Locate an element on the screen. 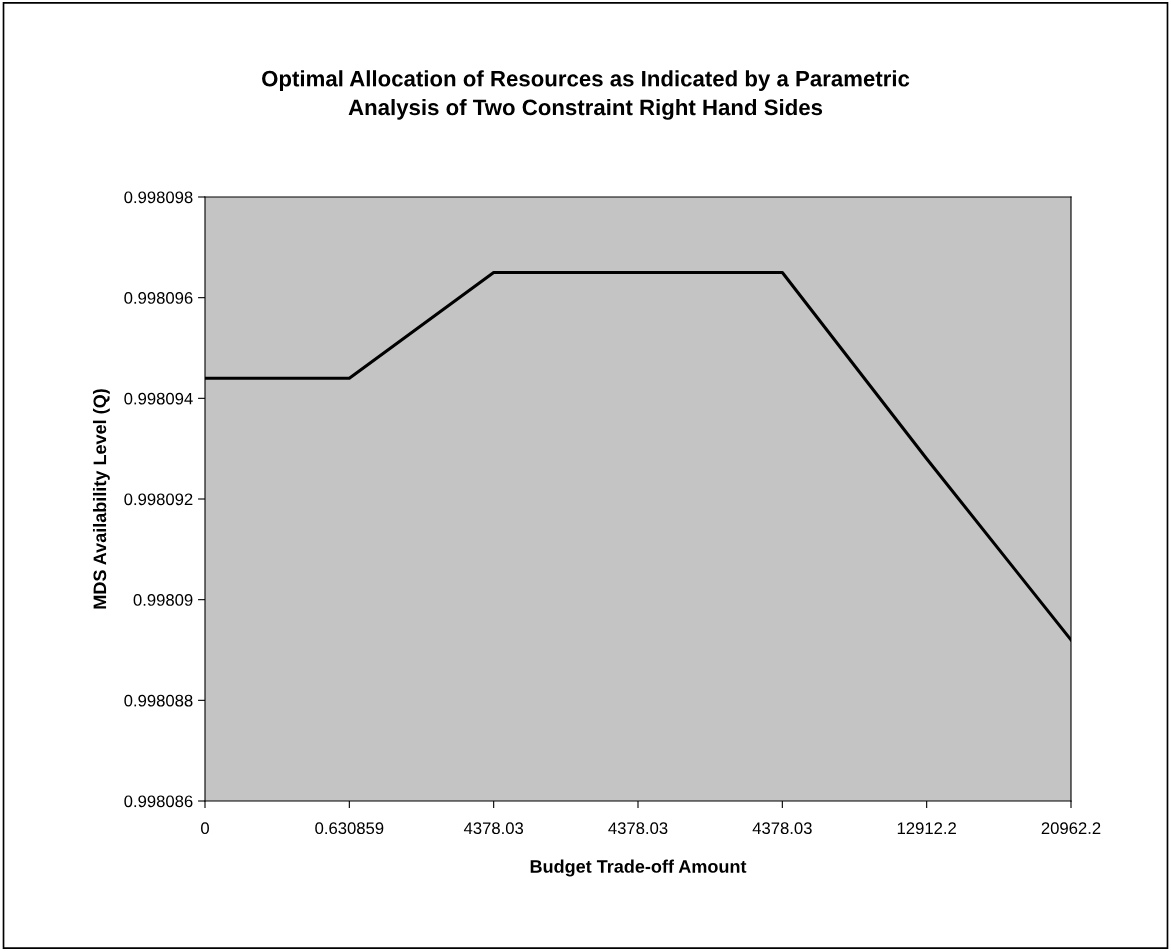  x-tick-label: 12912.2 is located at coordinates (926, 828).